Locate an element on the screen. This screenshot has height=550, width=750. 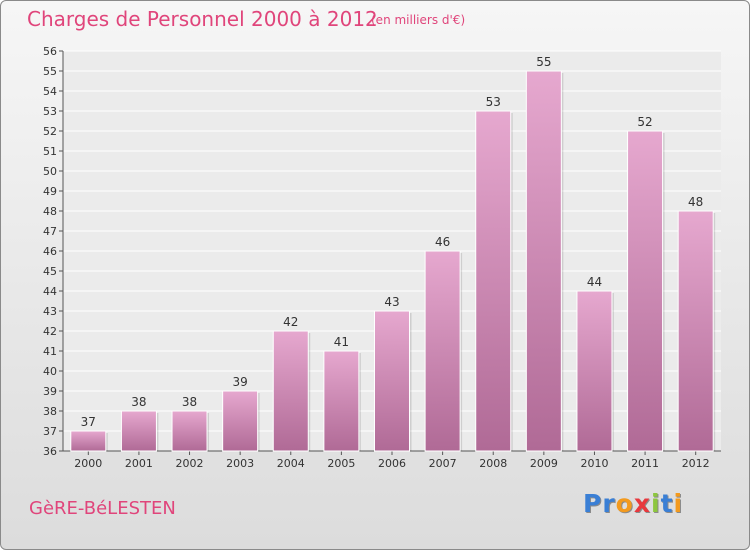
y-tick-label: 53 is located at coordinates (50, 111).